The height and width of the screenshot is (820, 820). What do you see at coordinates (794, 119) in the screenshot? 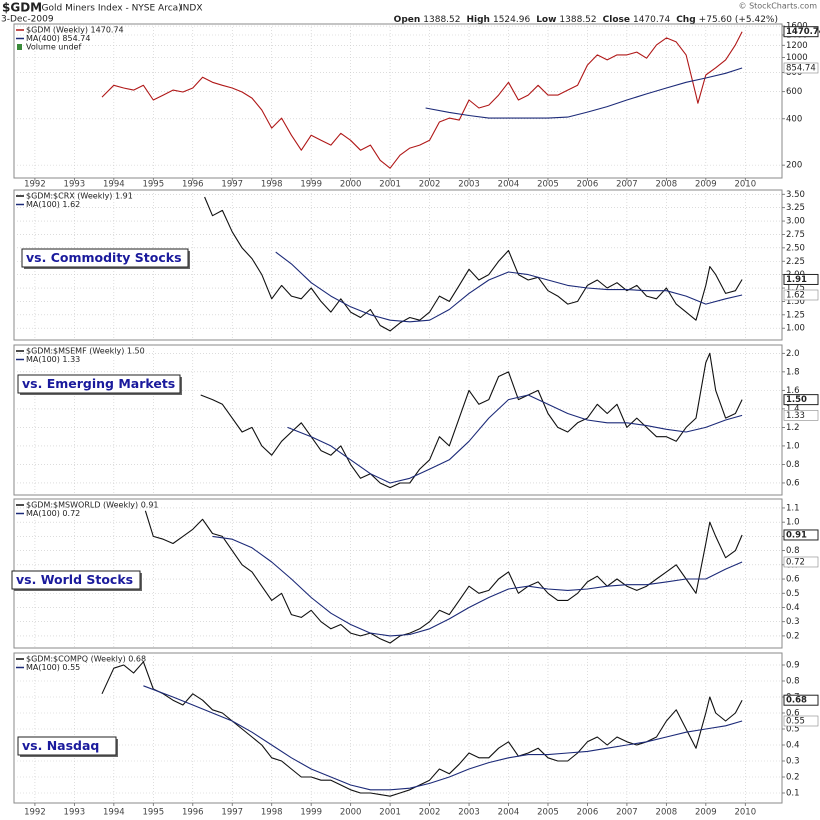
I see `y-tick-label: 400` at bounding box center [794, 119].